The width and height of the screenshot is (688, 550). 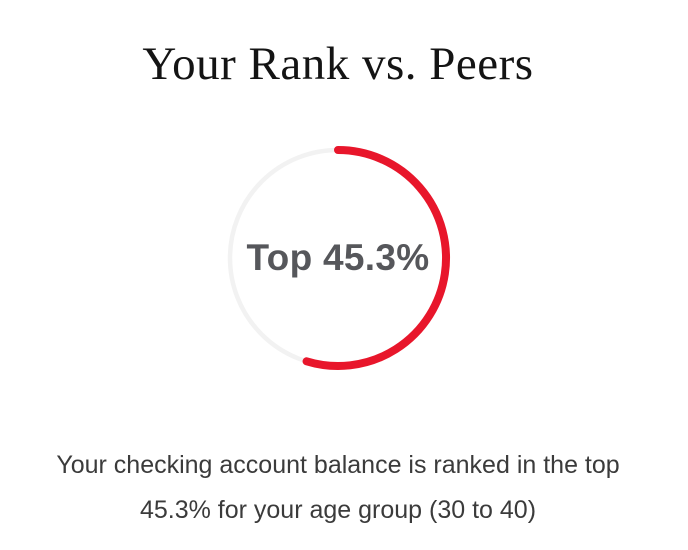 I want to click on gauge-progress-arc, so click(x=376, y=258).